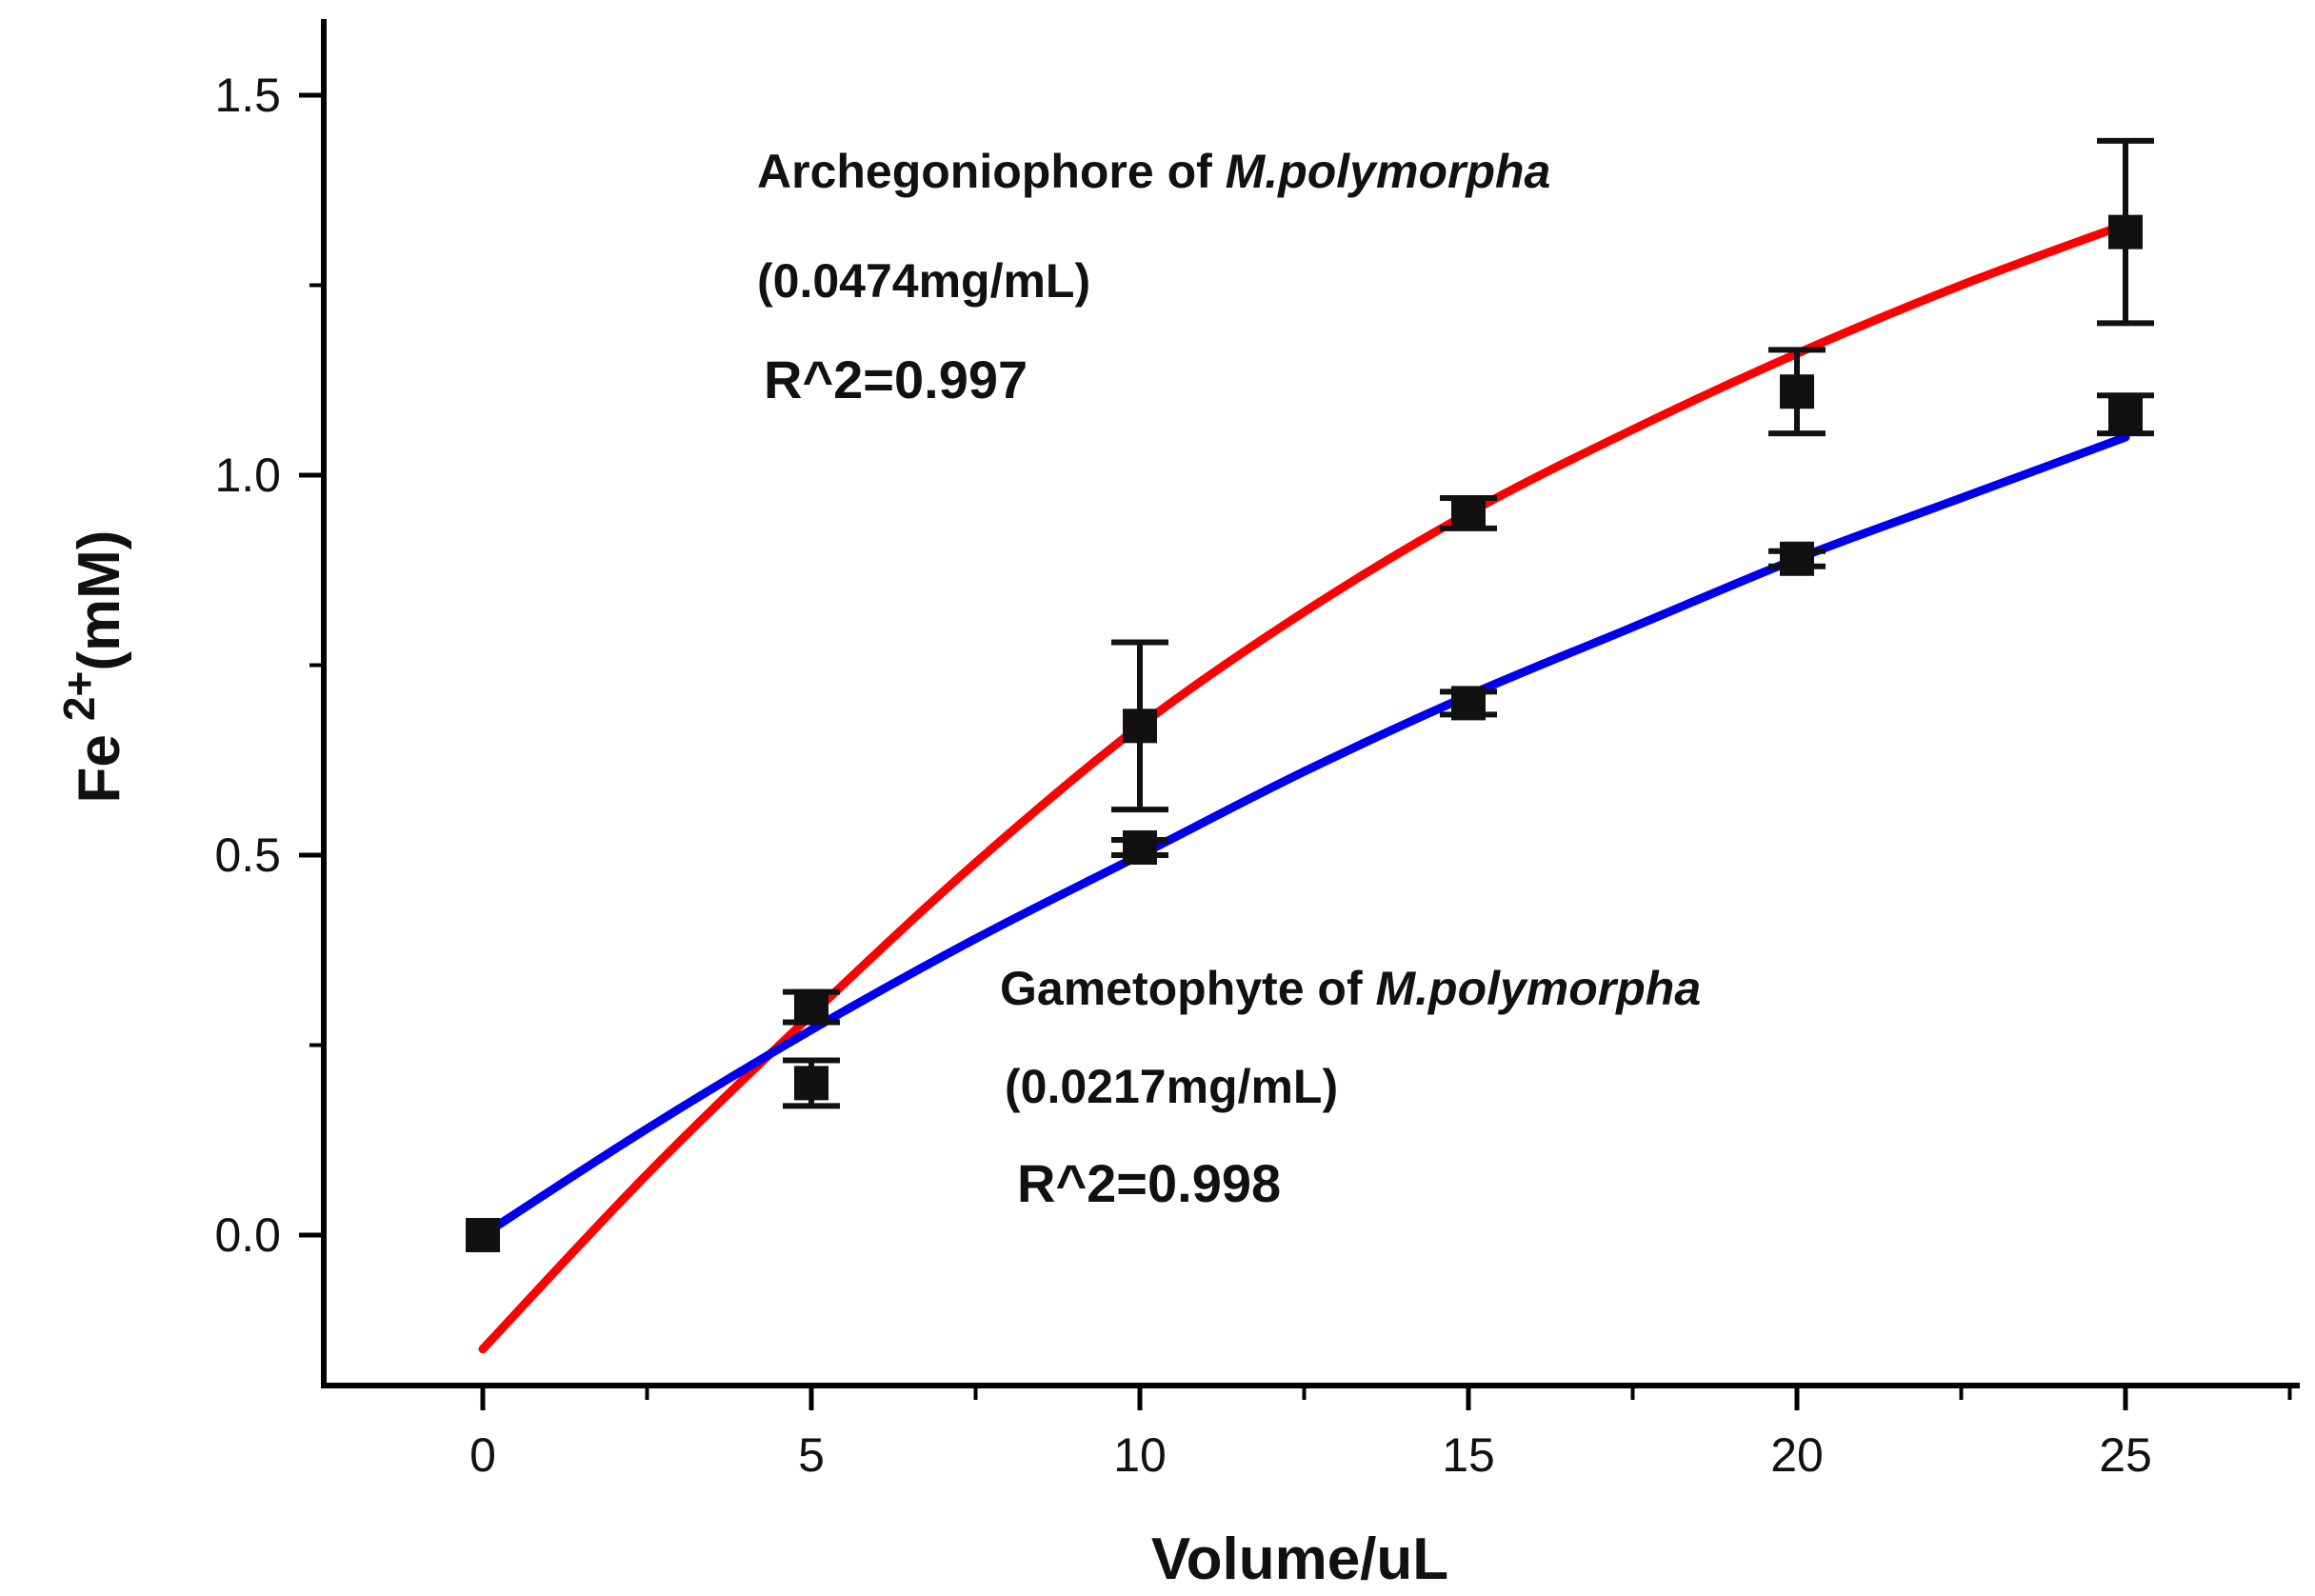 Image resolution: width=2315 pixels, height=1596 pixels. Describe the element at coordinates (812, 1455) in the screenshot. I see `x-tick-label: 5` at that location.